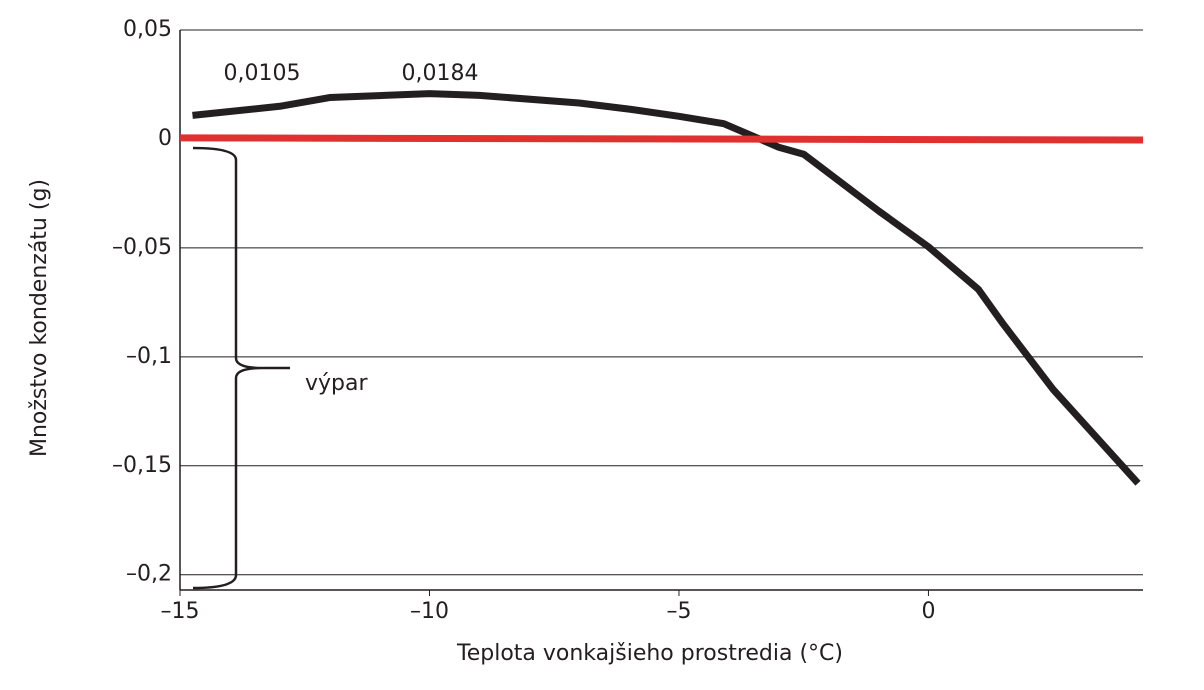 This screenshot has height=690, width=1204. Describe the element at coordinates (149, 356) in the screenshot. I see `y-tick-label: –0,1` at that location.